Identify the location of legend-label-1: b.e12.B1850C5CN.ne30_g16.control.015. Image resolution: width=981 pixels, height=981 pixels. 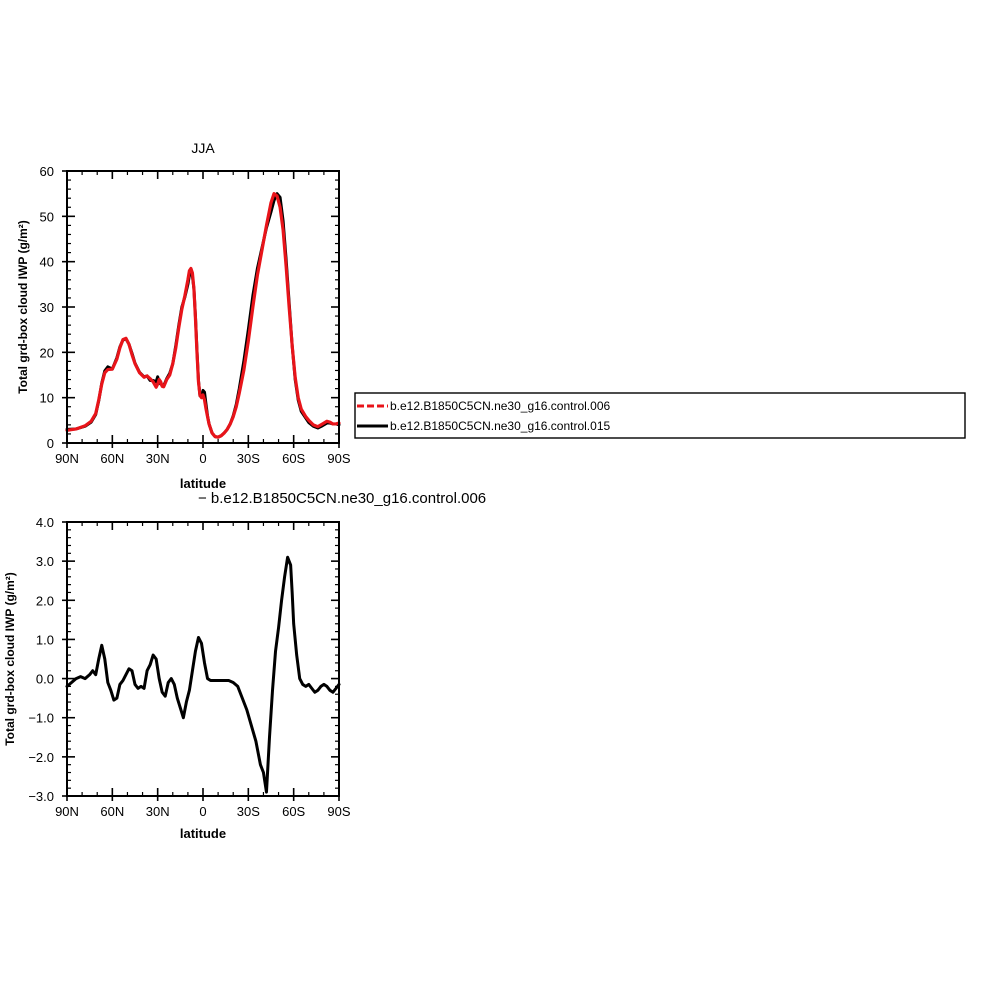
(500, 426).